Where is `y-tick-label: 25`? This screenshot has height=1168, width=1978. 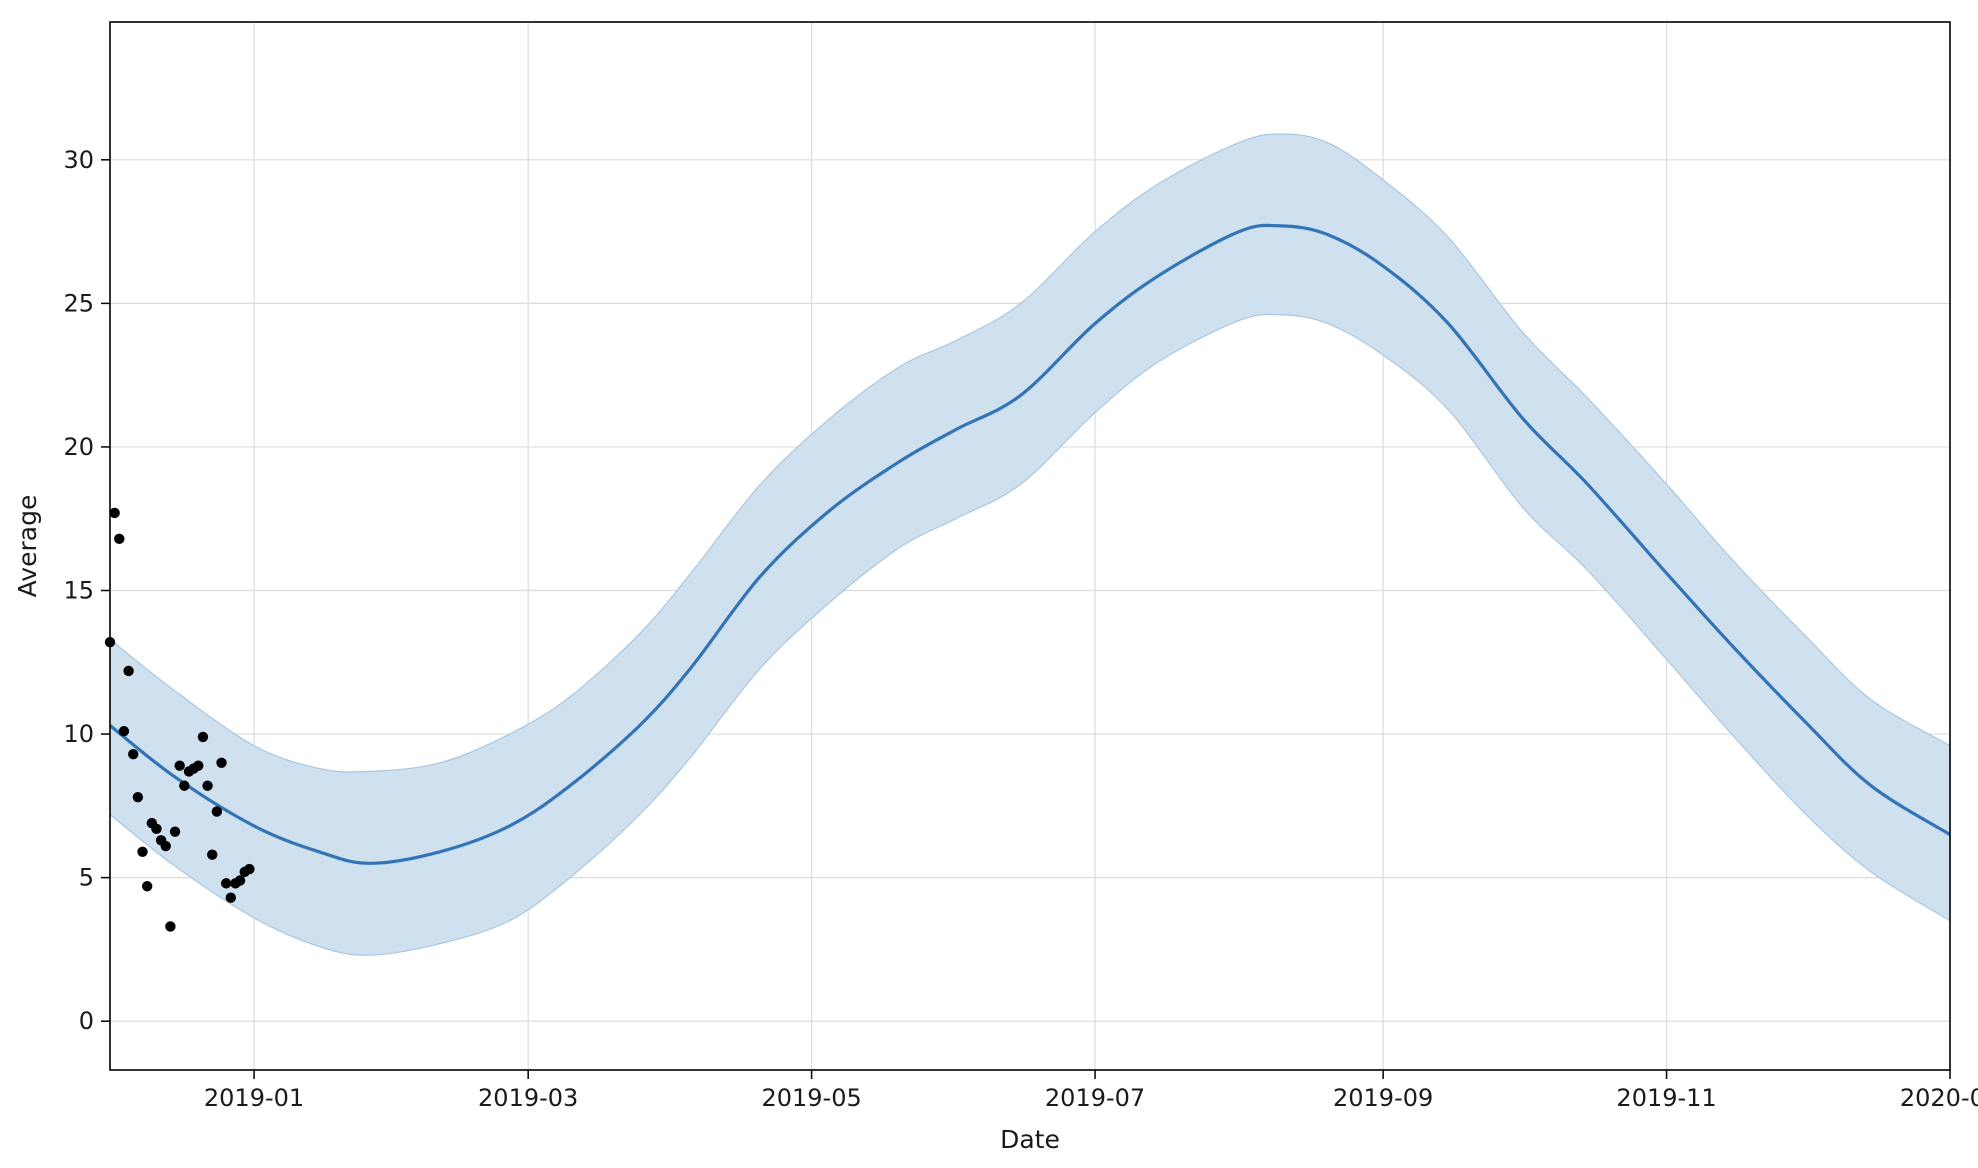
y-tick-label: 25 is located at coordinates (78, 303).